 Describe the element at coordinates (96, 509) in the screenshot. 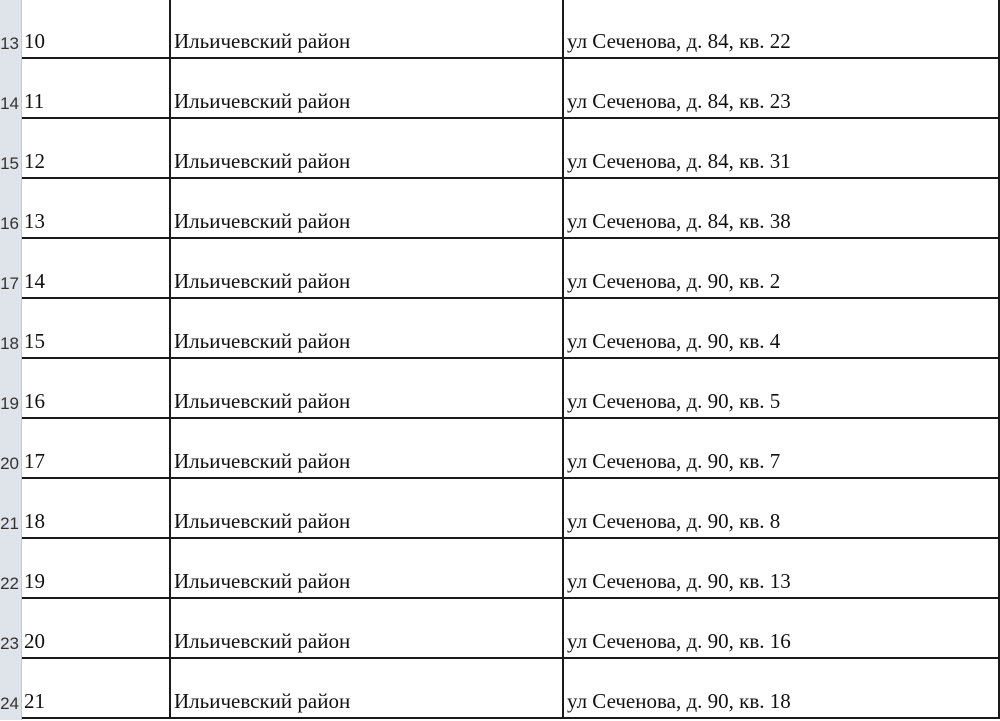

I see `cell-number: 18` at that location.